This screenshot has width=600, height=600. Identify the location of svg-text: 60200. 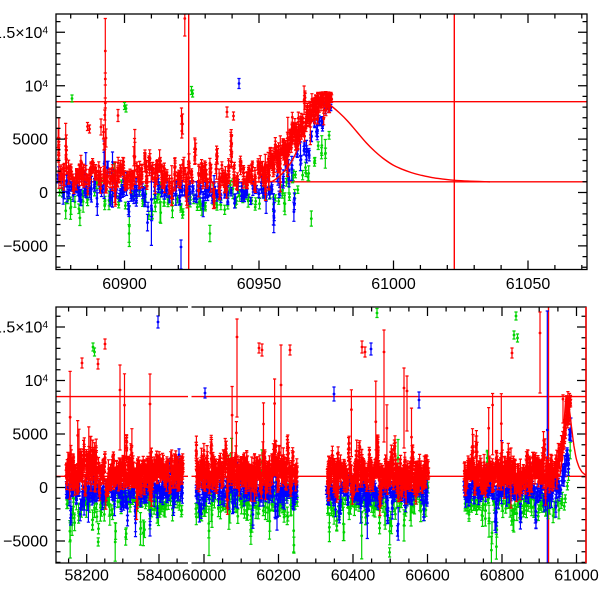
(278, 576).